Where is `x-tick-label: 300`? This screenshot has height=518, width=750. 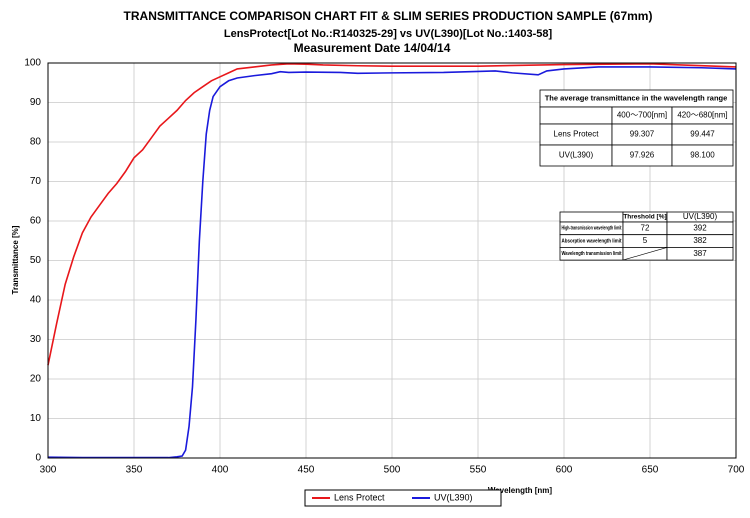
x-tick-label: 300 is located at coordinates (48, 470).